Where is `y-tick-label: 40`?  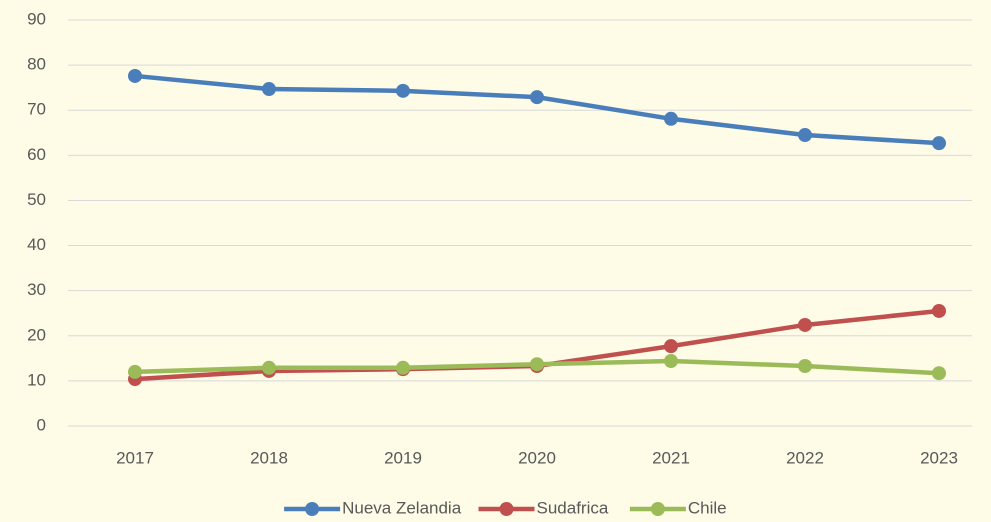
y-tick-label: 40 is located at coordinates (36, 244).